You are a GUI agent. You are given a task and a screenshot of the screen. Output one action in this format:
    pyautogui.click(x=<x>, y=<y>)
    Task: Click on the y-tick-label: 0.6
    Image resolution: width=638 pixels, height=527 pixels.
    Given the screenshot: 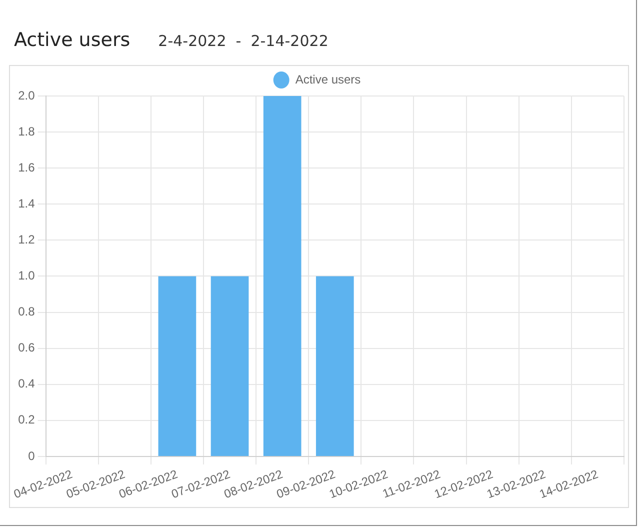 What is the action you would take?
    pyautogui.click(x=27, y=347)
    